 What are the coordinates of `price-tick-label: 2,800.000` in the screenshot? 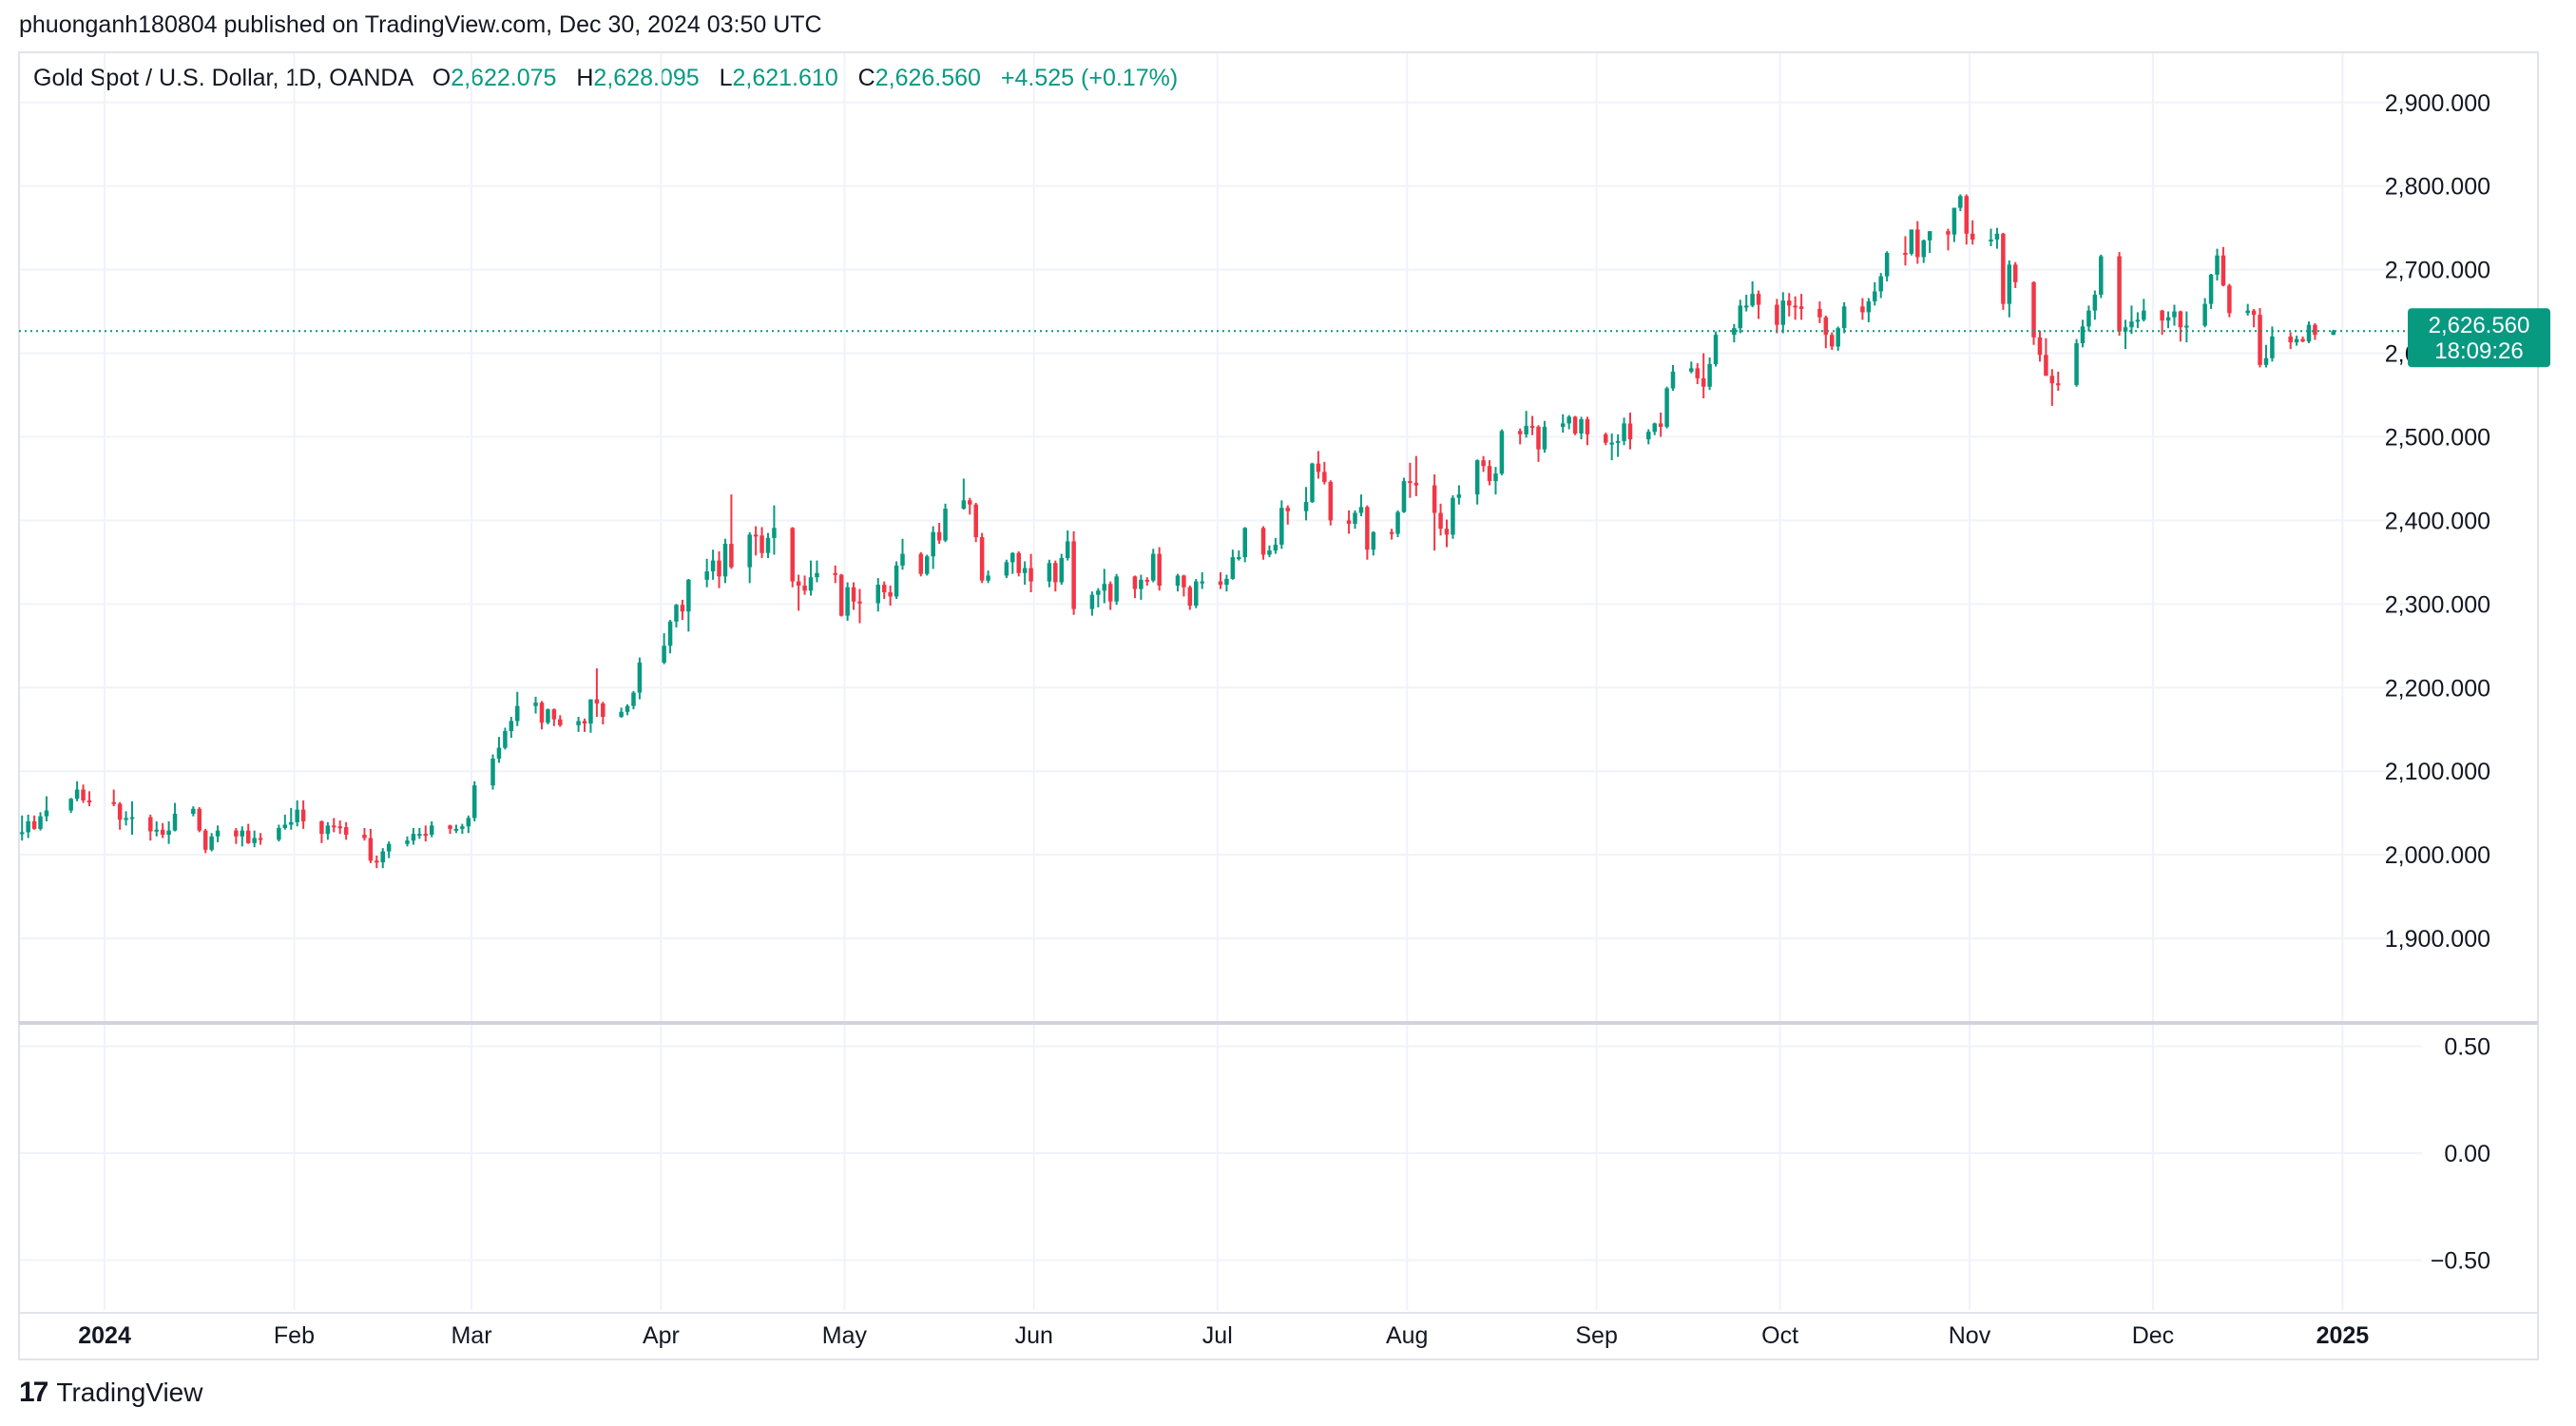 It's located at (2437, 187).